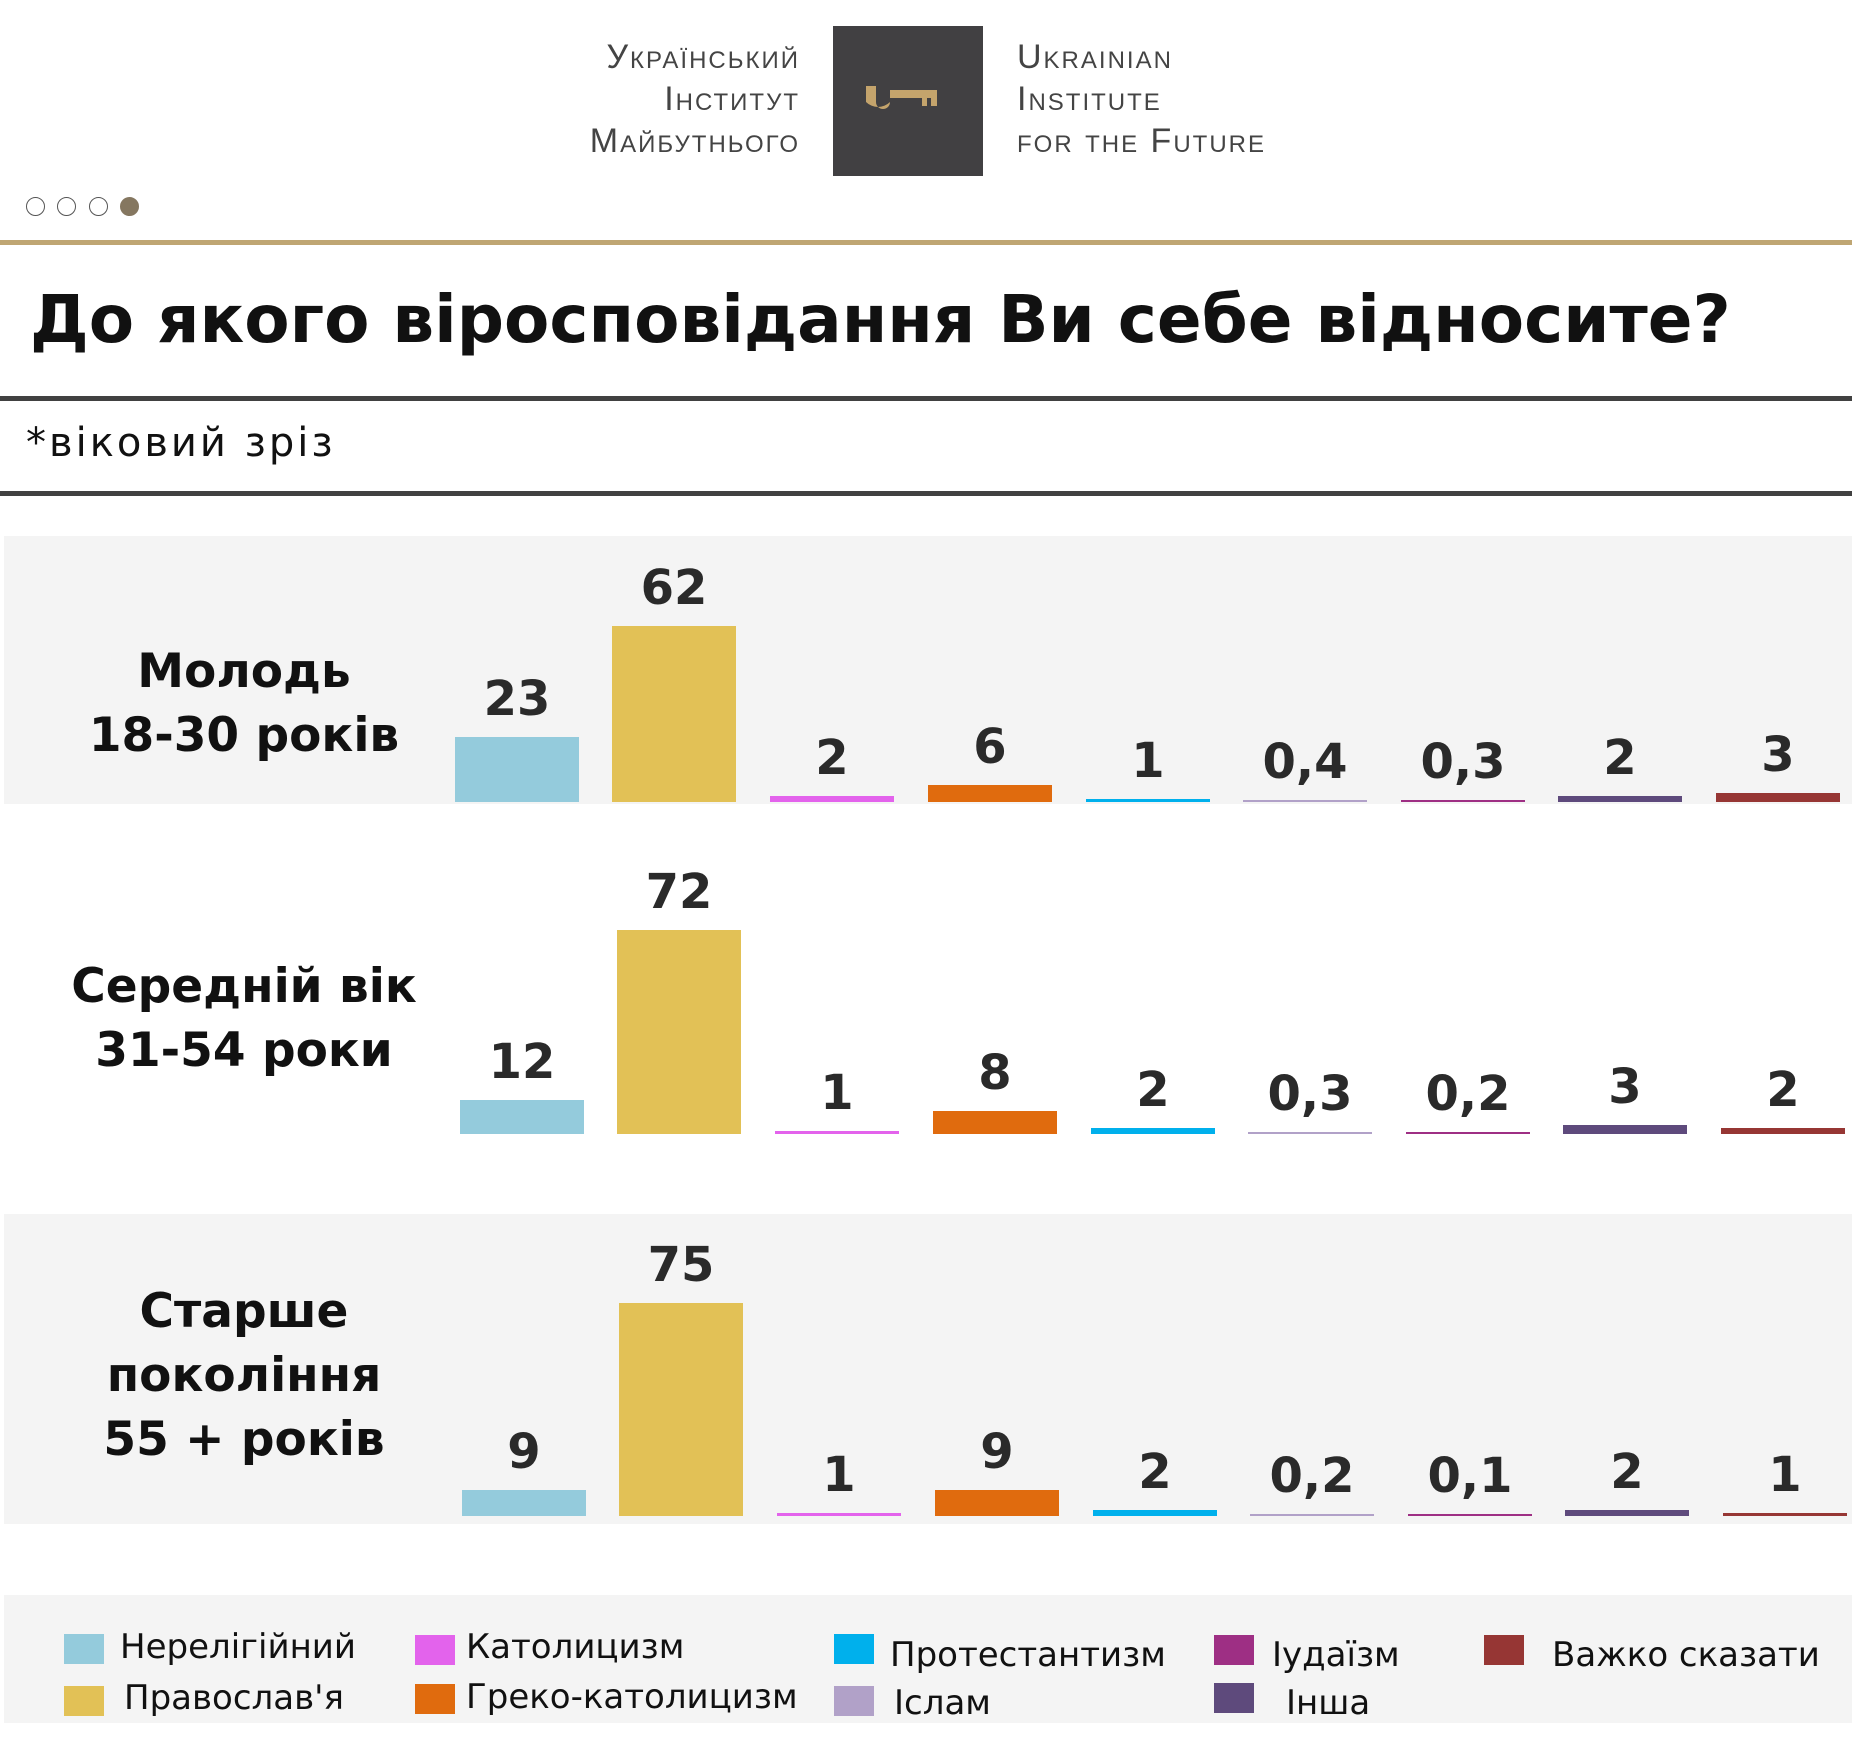  Describe the element at coordinates (244, 671) in the screenshot. I see `group-label-line: Молодь` at that location.